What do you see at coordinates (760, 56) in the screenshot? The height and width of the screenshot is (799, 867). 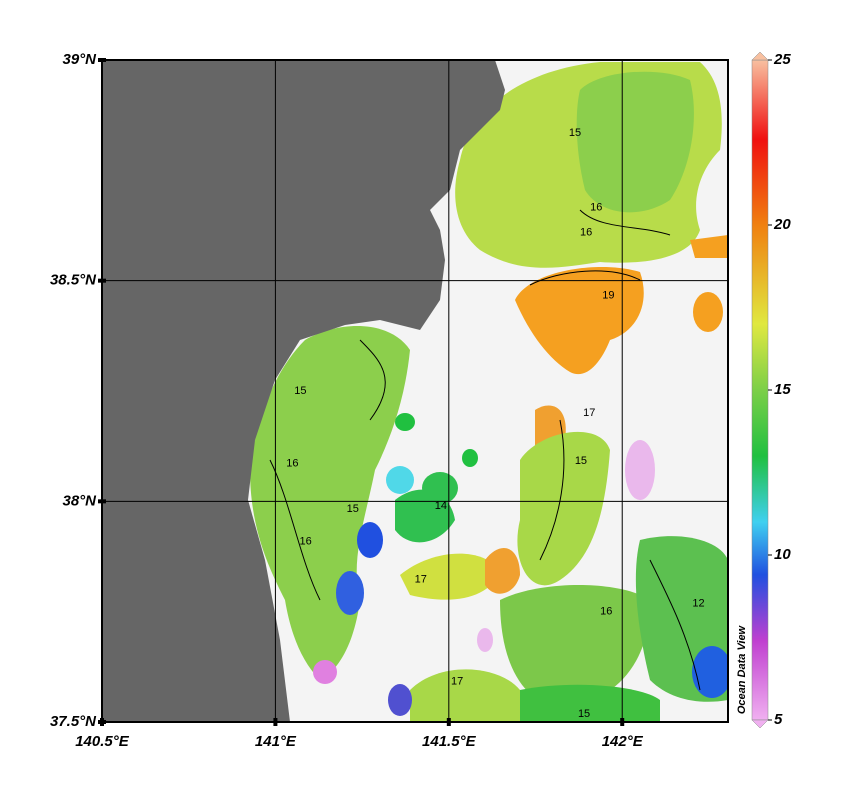 I see `colorbar-arrow-top` at bounding box center [760, 56].